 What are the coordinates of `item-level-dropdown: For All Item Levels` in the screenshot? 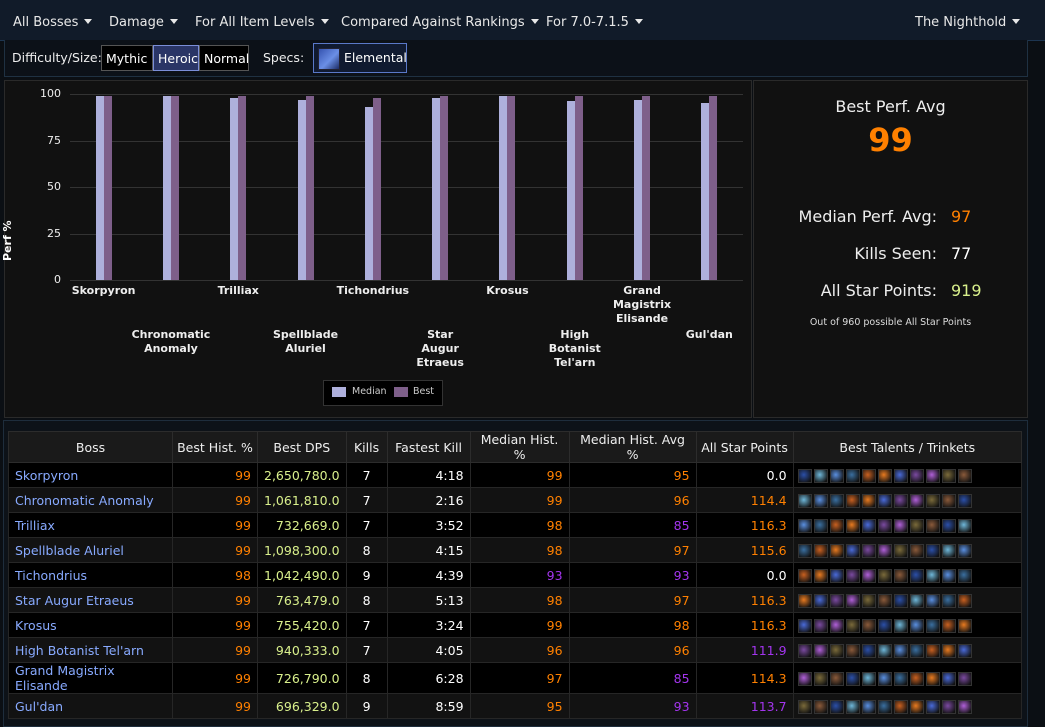 It's located at (262, 20).